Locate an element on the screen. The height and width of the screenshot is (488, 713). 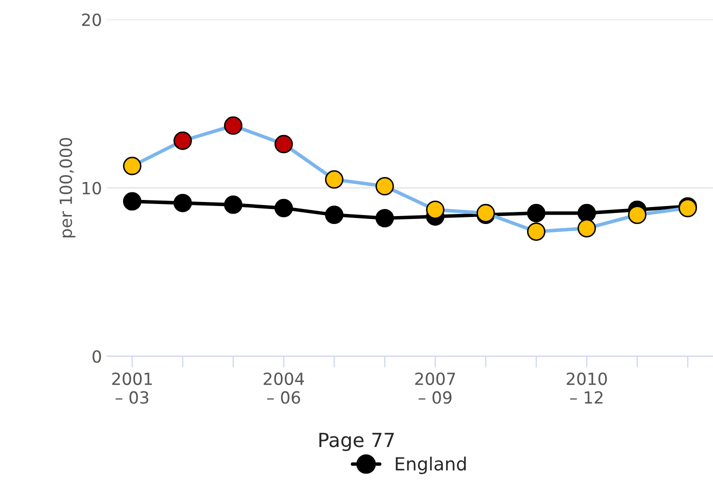
text: Page 77 is located at coordinates (356, 442).